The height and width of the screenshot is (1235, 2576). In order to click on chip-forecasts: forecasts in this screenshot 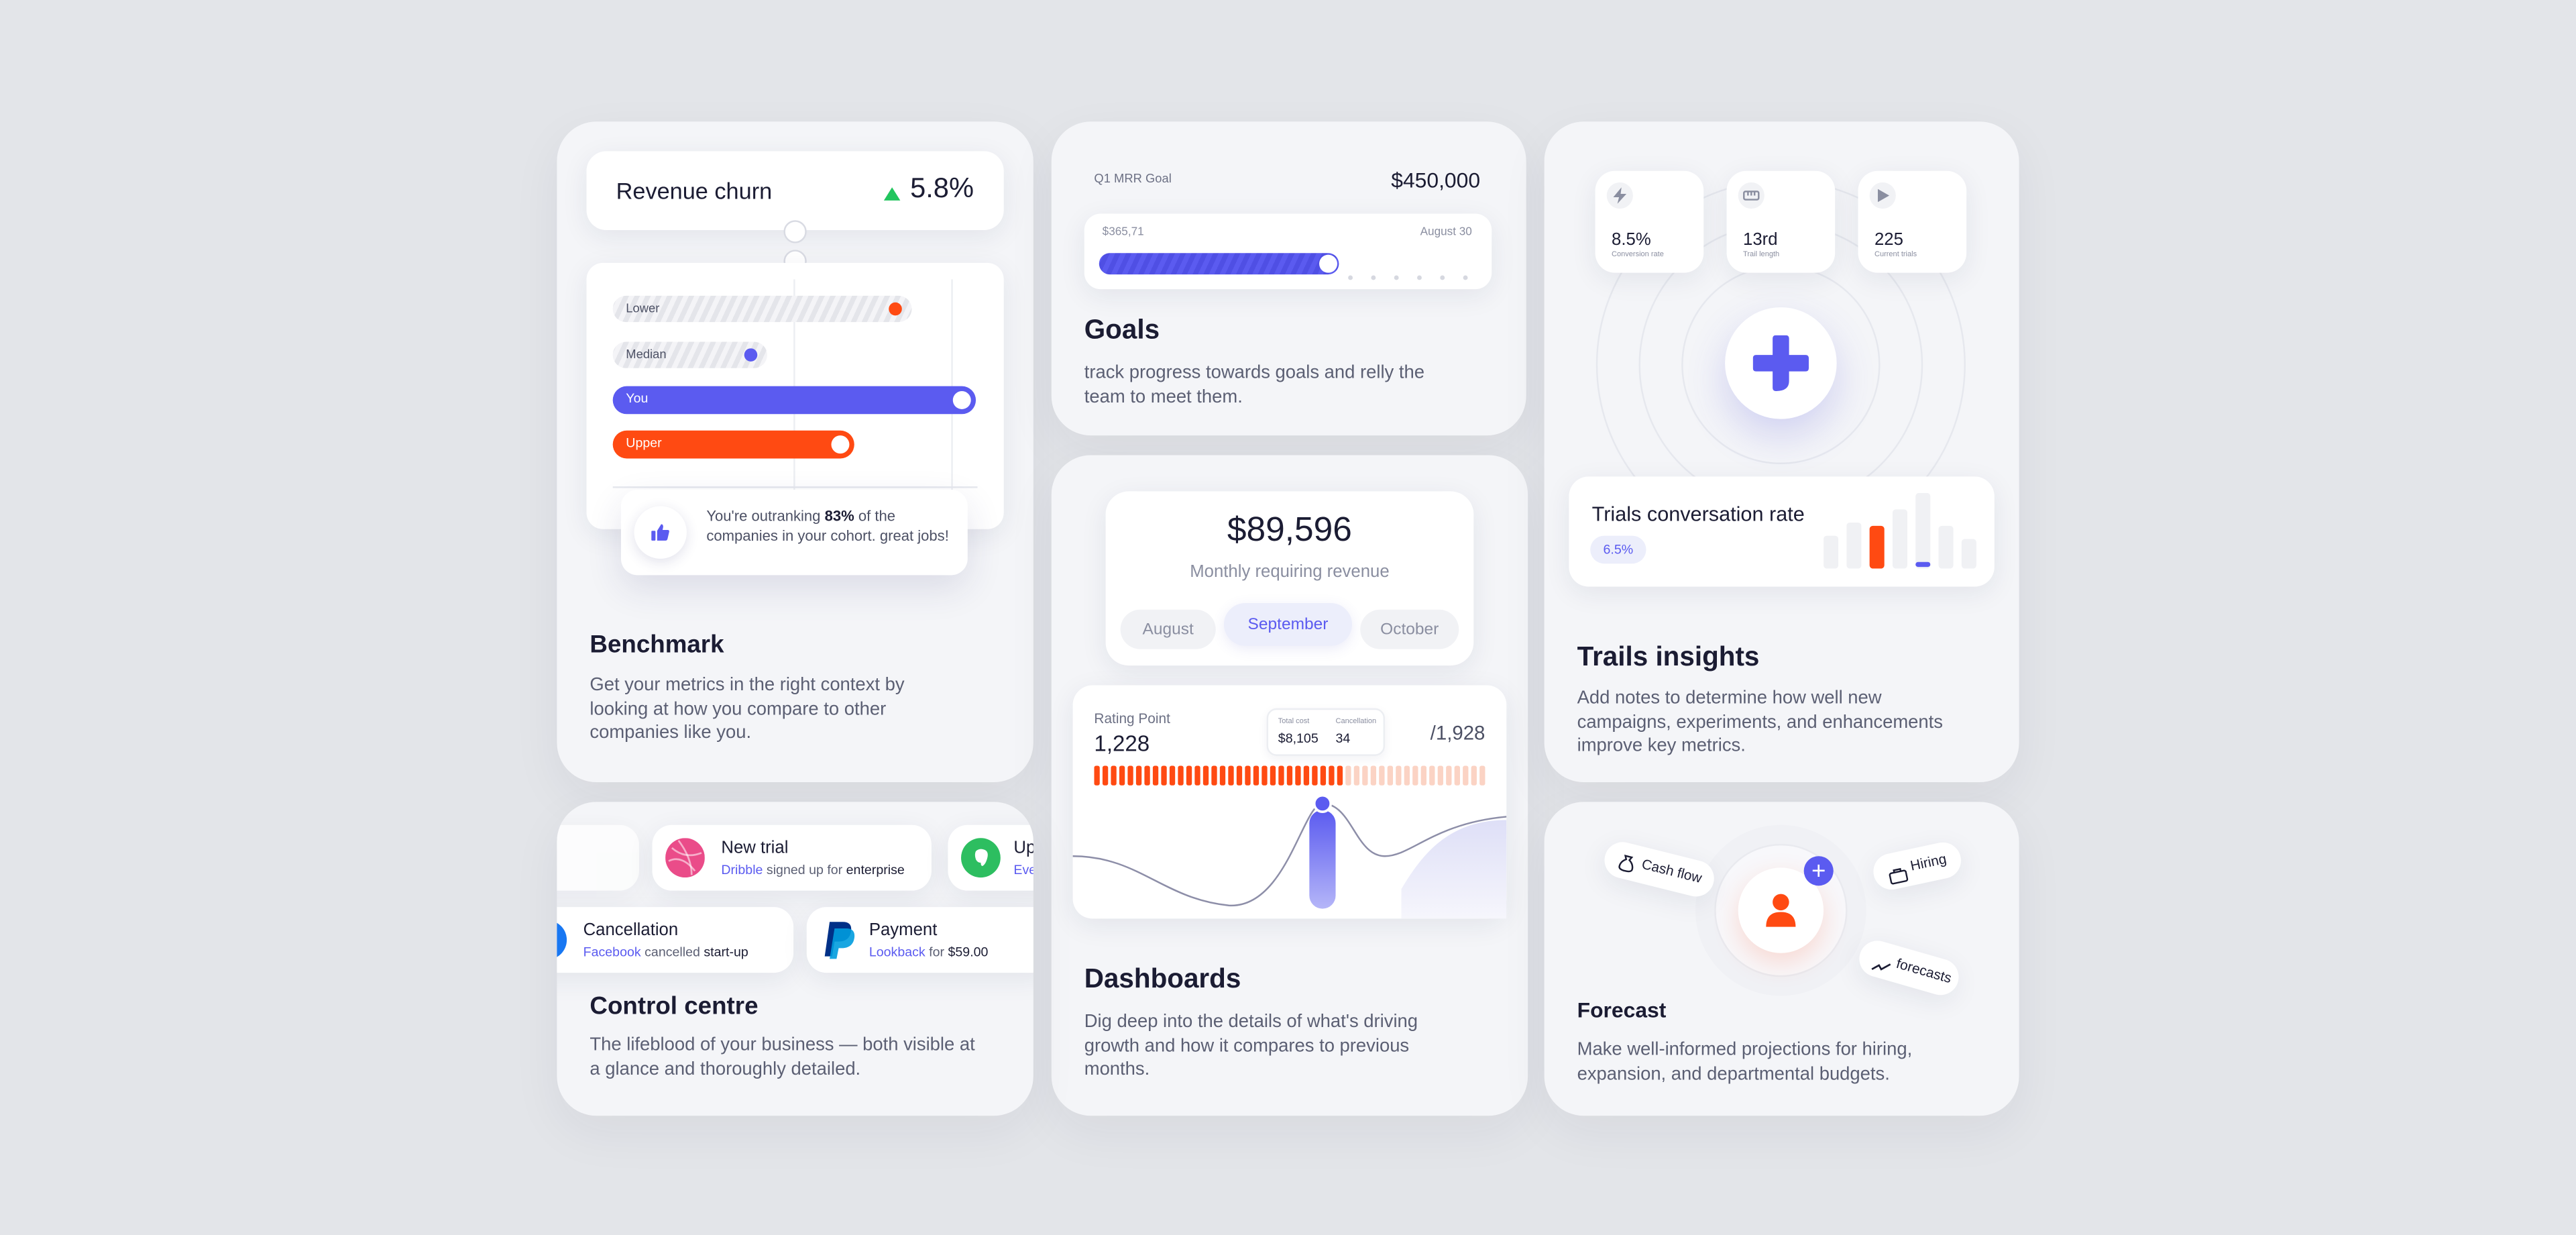, I will do `click(1909, 968)`.